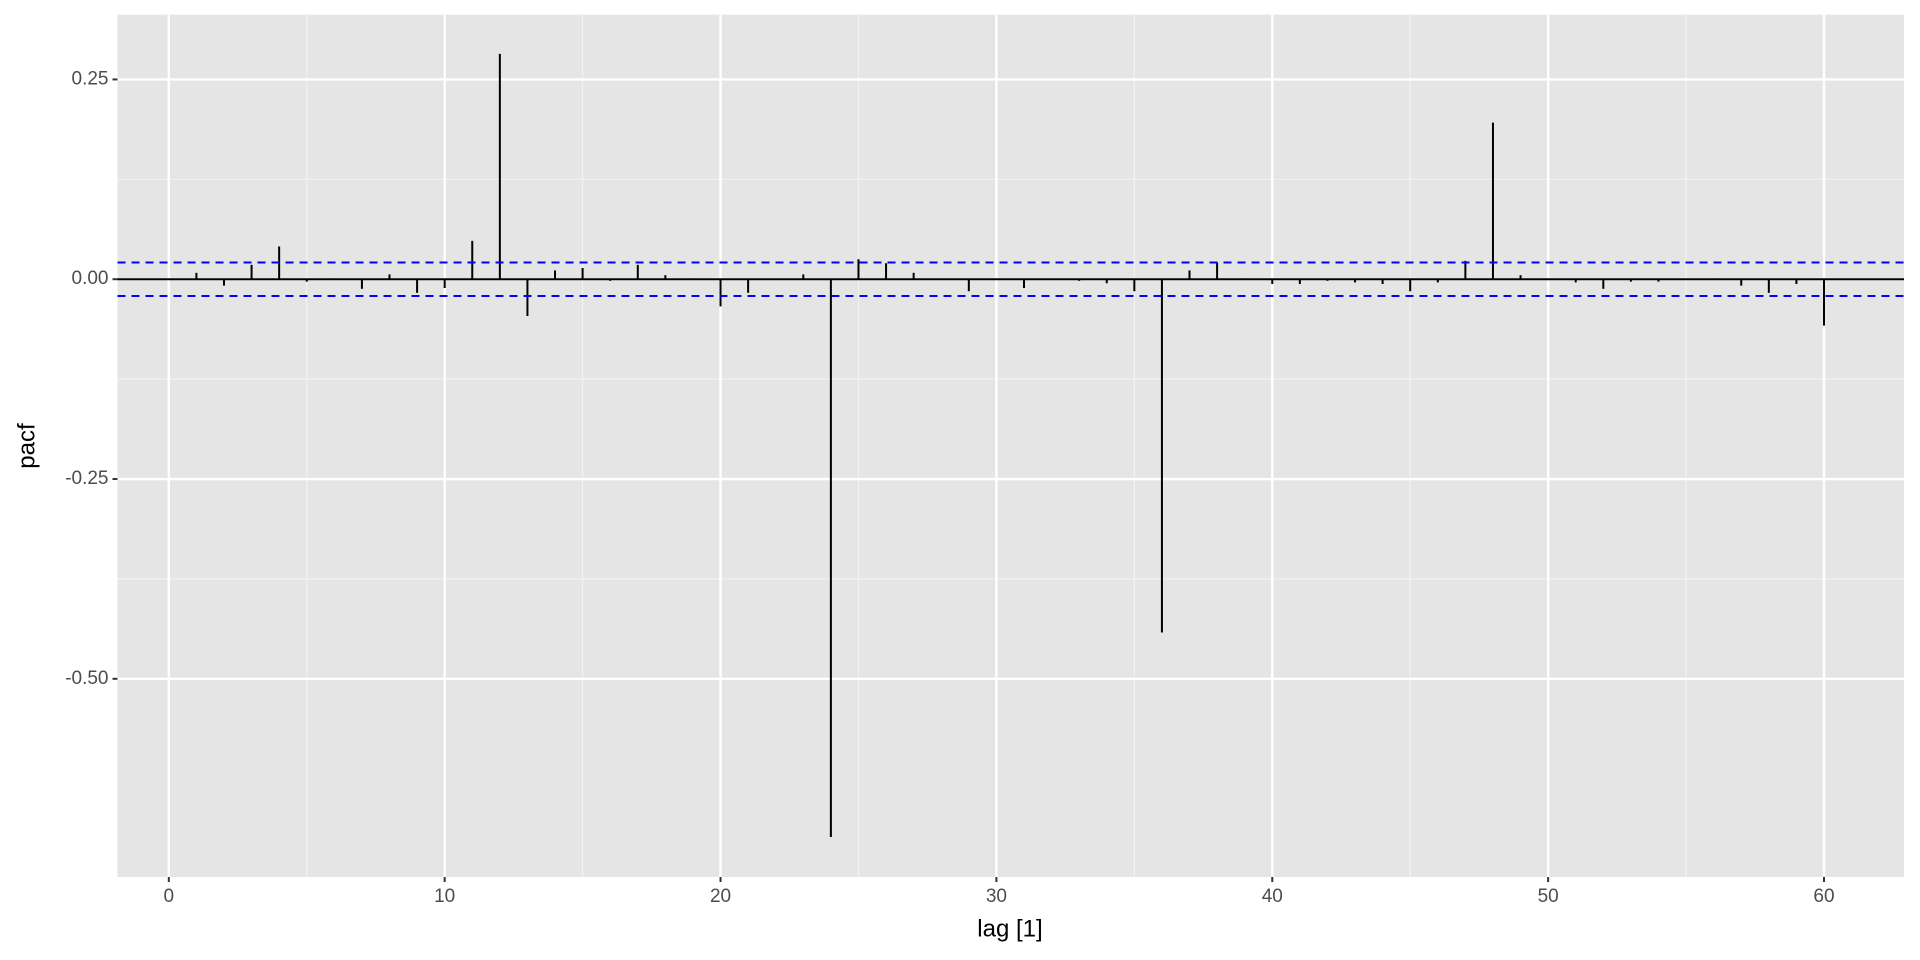  I want to click on x-axis-title: lag [1], so click(1009, 928).